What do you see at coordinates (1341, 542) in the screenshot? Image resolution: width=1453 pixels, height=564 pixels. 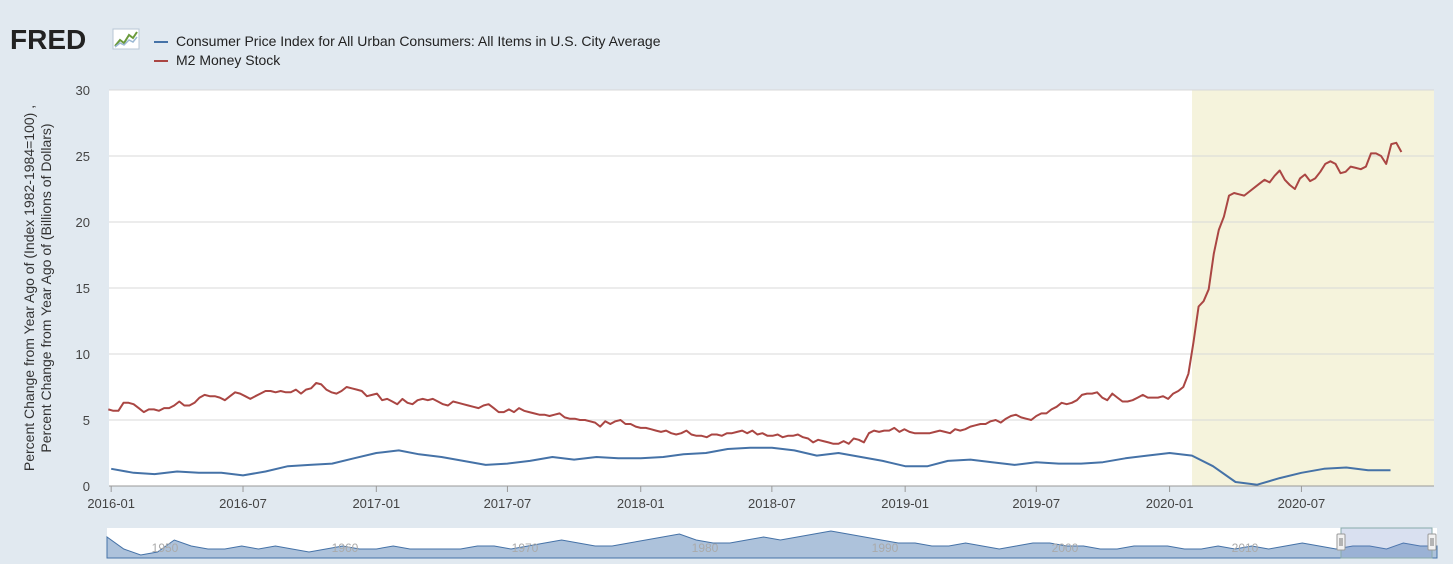 I see `navigator-left-handle` at bounding box center [1341, 542].